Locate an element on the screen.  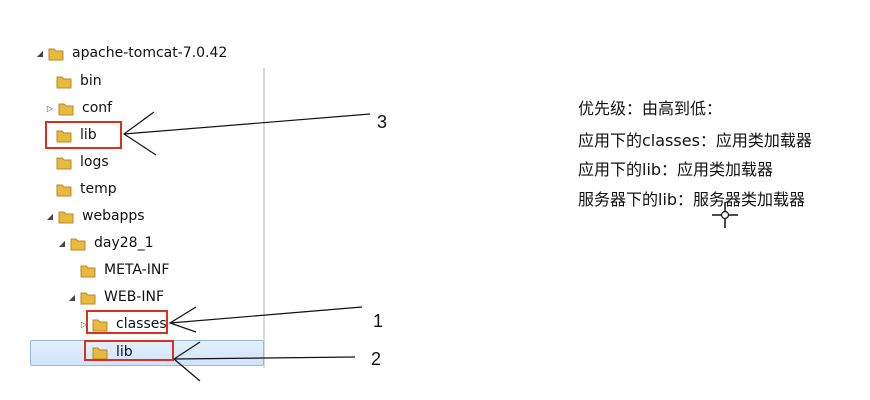
priority-line-1: 应用下的classes：应用类加载器 is located at coordinates (695, 140).